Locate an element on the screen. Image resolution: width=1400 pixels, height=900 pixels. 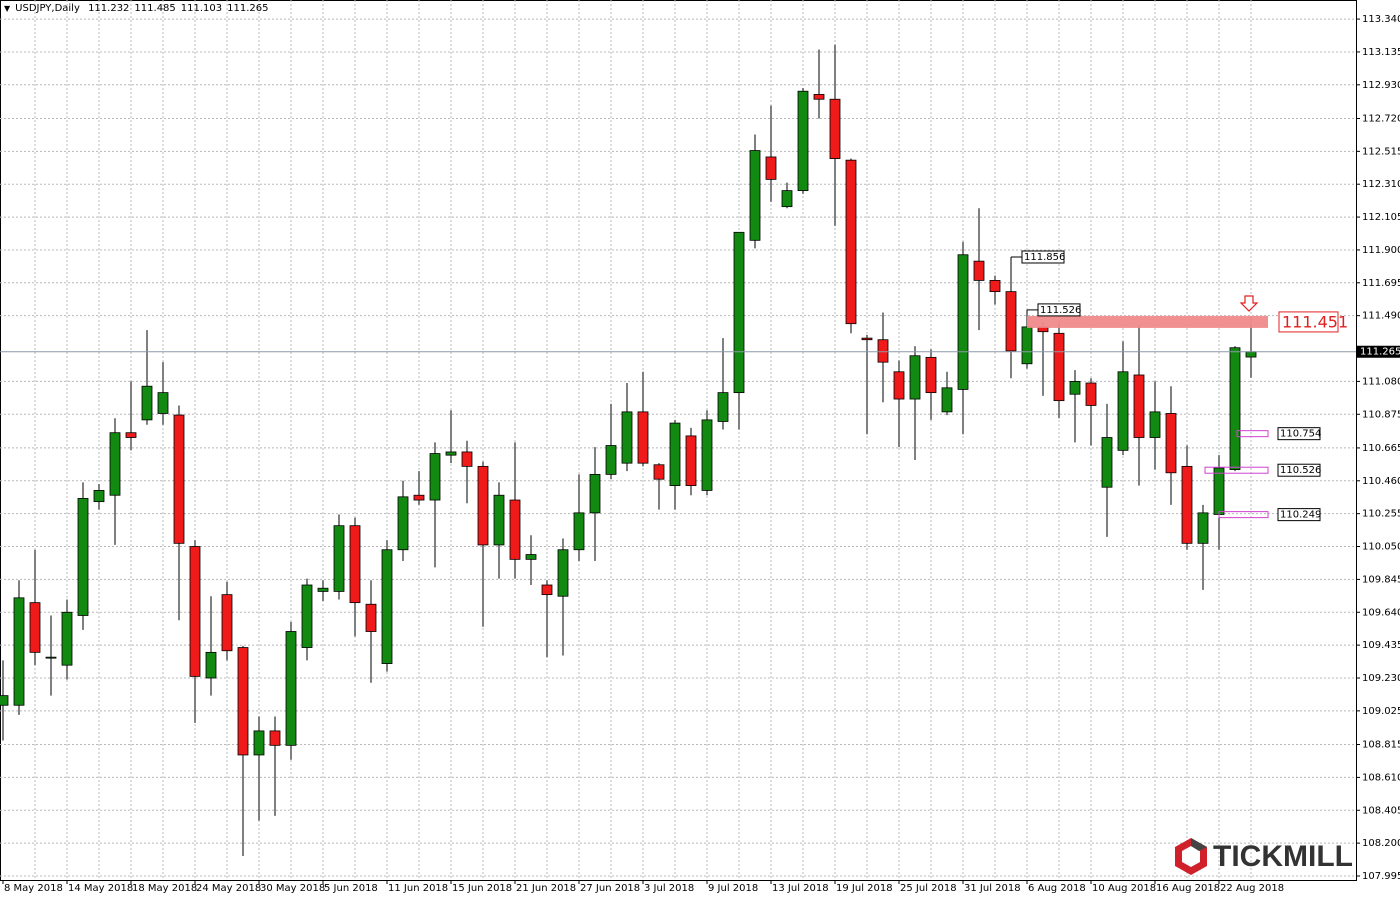
x-tick-label: 16 Aug 2018 is located at coordinates (1188, 888).